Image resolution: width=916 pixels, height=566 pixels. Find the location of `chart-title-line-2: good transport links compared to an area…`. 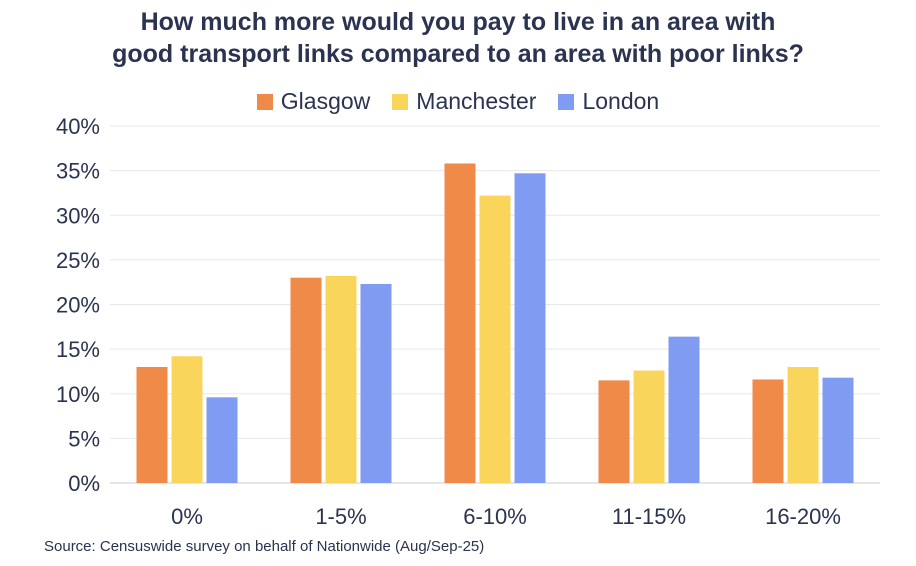

chart-title-line-2: good transport links compared to an area… is located at coordinates (458, 54).